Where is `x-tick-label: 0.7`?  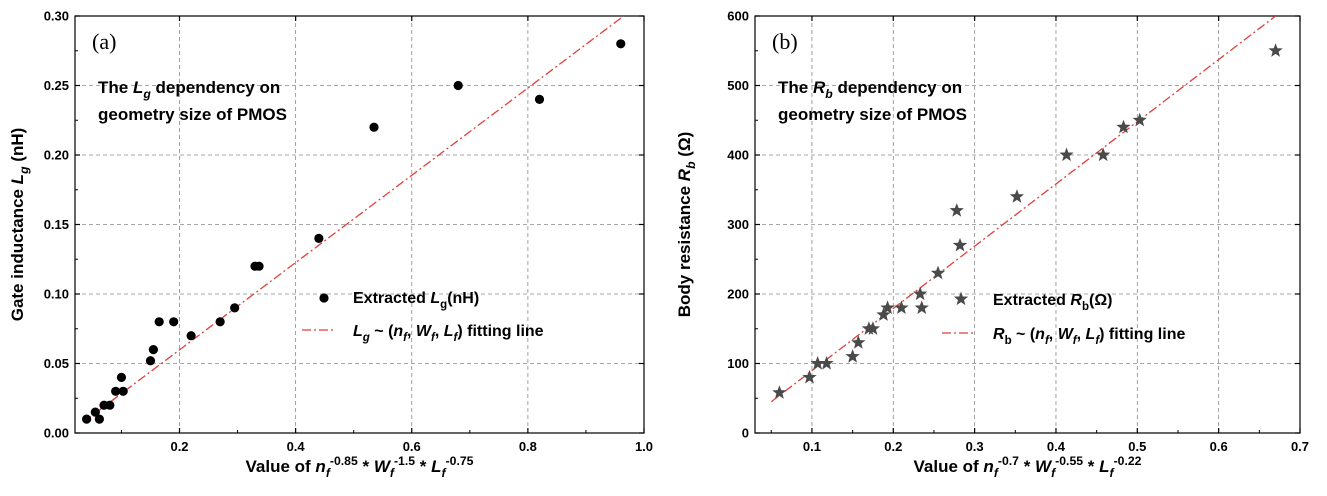 x-tick-label: 0.7 is located at coordinates (1300, 446).